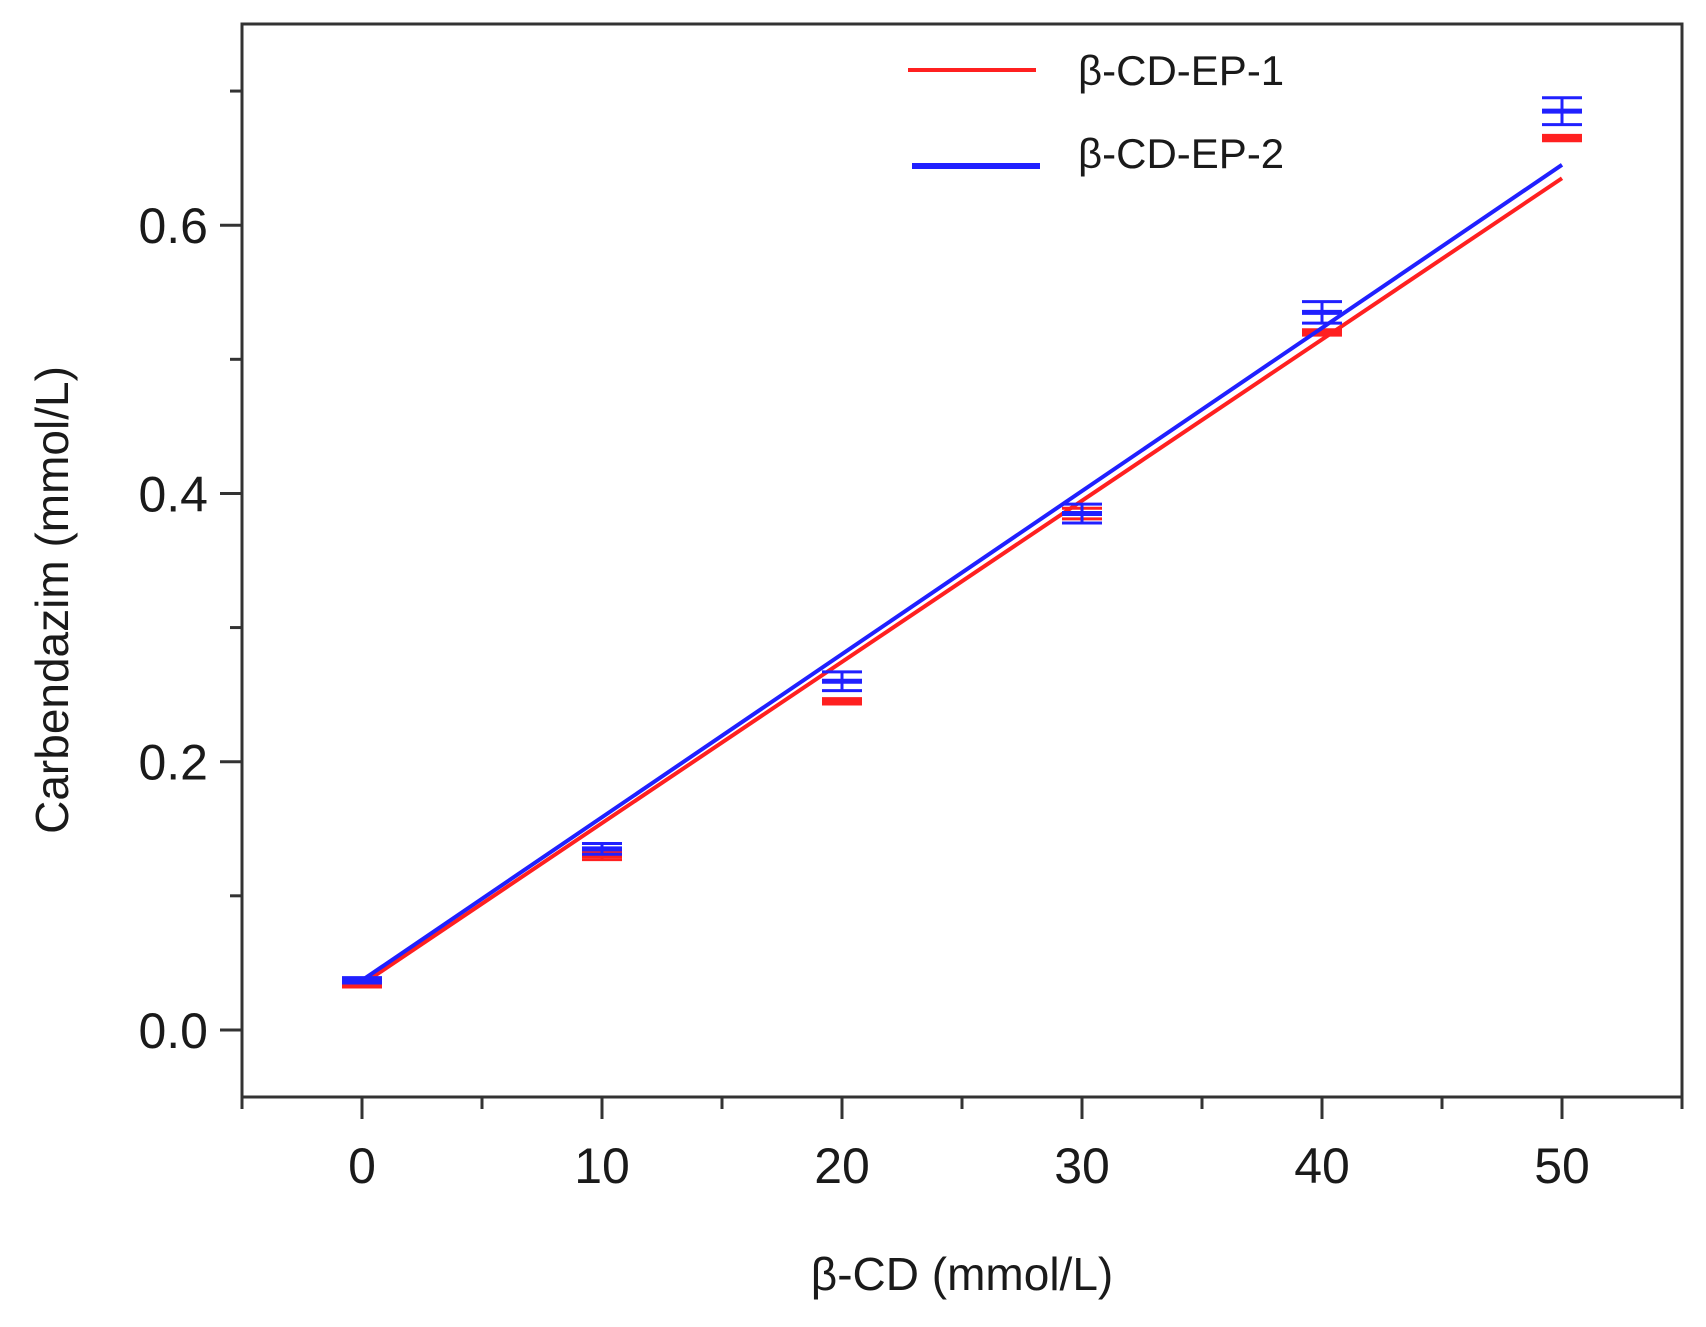 Image resolution: width=1706 pixels, height=1327 pixels. What do you see at coordinates (1082, 1166) in the screenshot?
I see `x-tick-label: 30` at bounding box center [1082, 1166].